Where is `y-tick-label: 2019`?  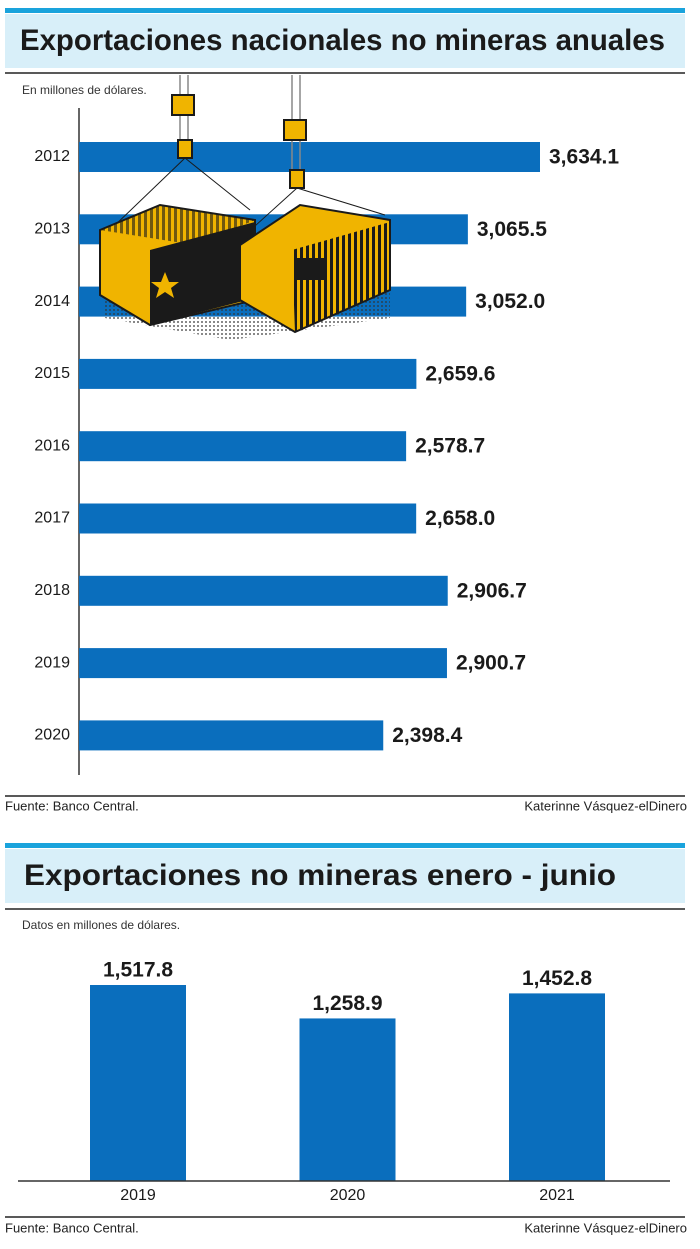 y-tick-label: 2019 is located at coordinates (52, 662).